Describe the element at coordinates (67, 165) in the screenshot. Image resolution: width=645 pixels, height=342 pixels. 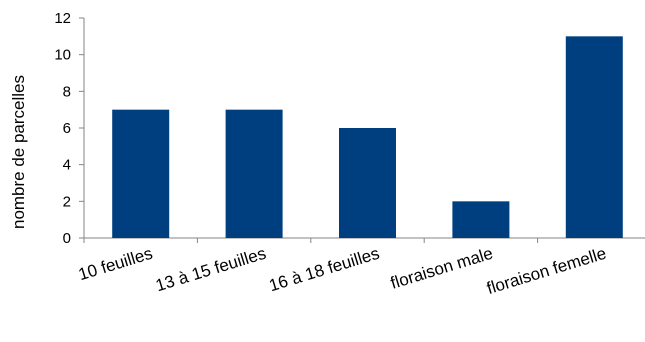
I see `y-tick-label: 4` at that location.